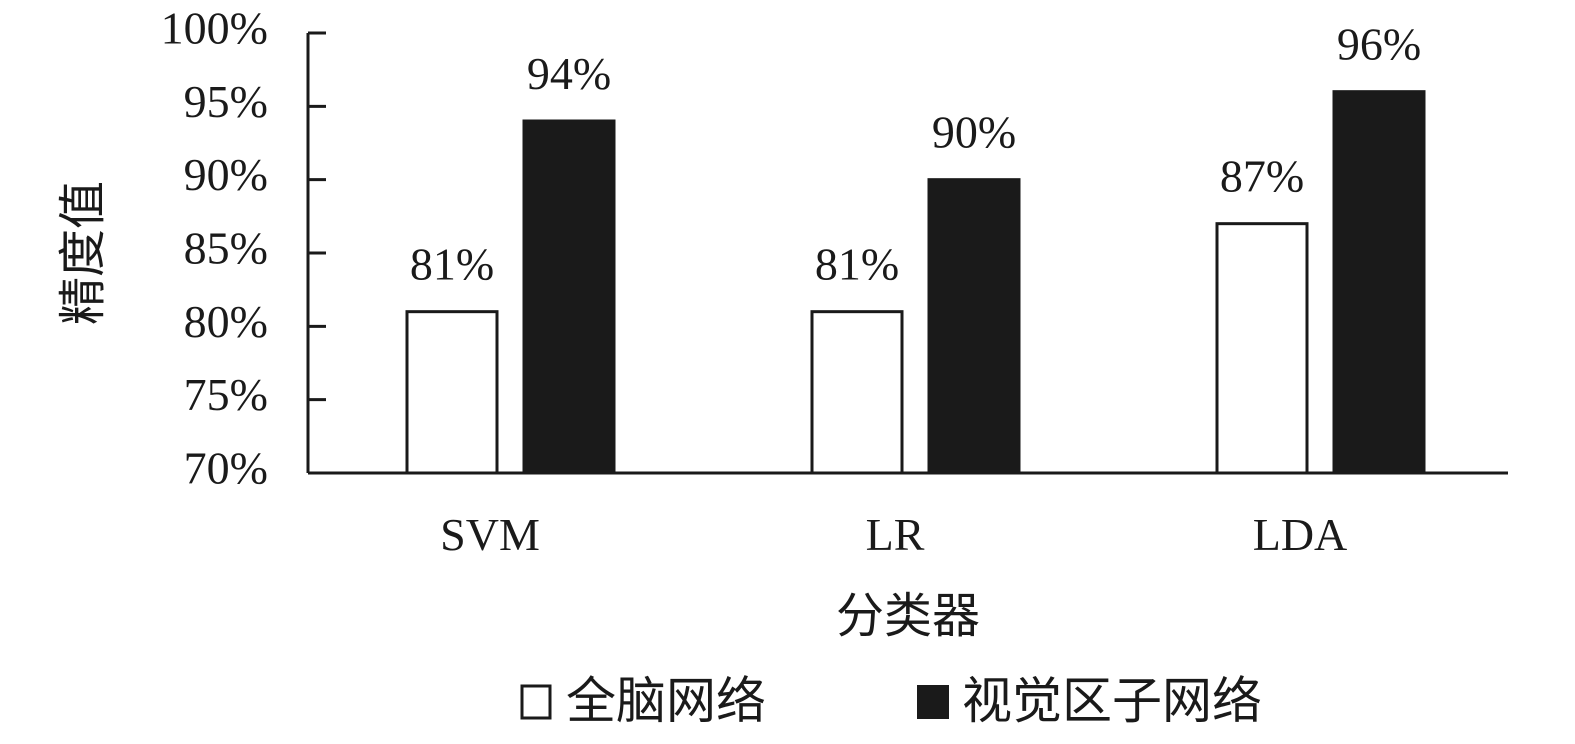 The width and height of the screenshot is (1575, 744). I want to click on legend-swatch-visual-subnetwork, so click(933, 702).